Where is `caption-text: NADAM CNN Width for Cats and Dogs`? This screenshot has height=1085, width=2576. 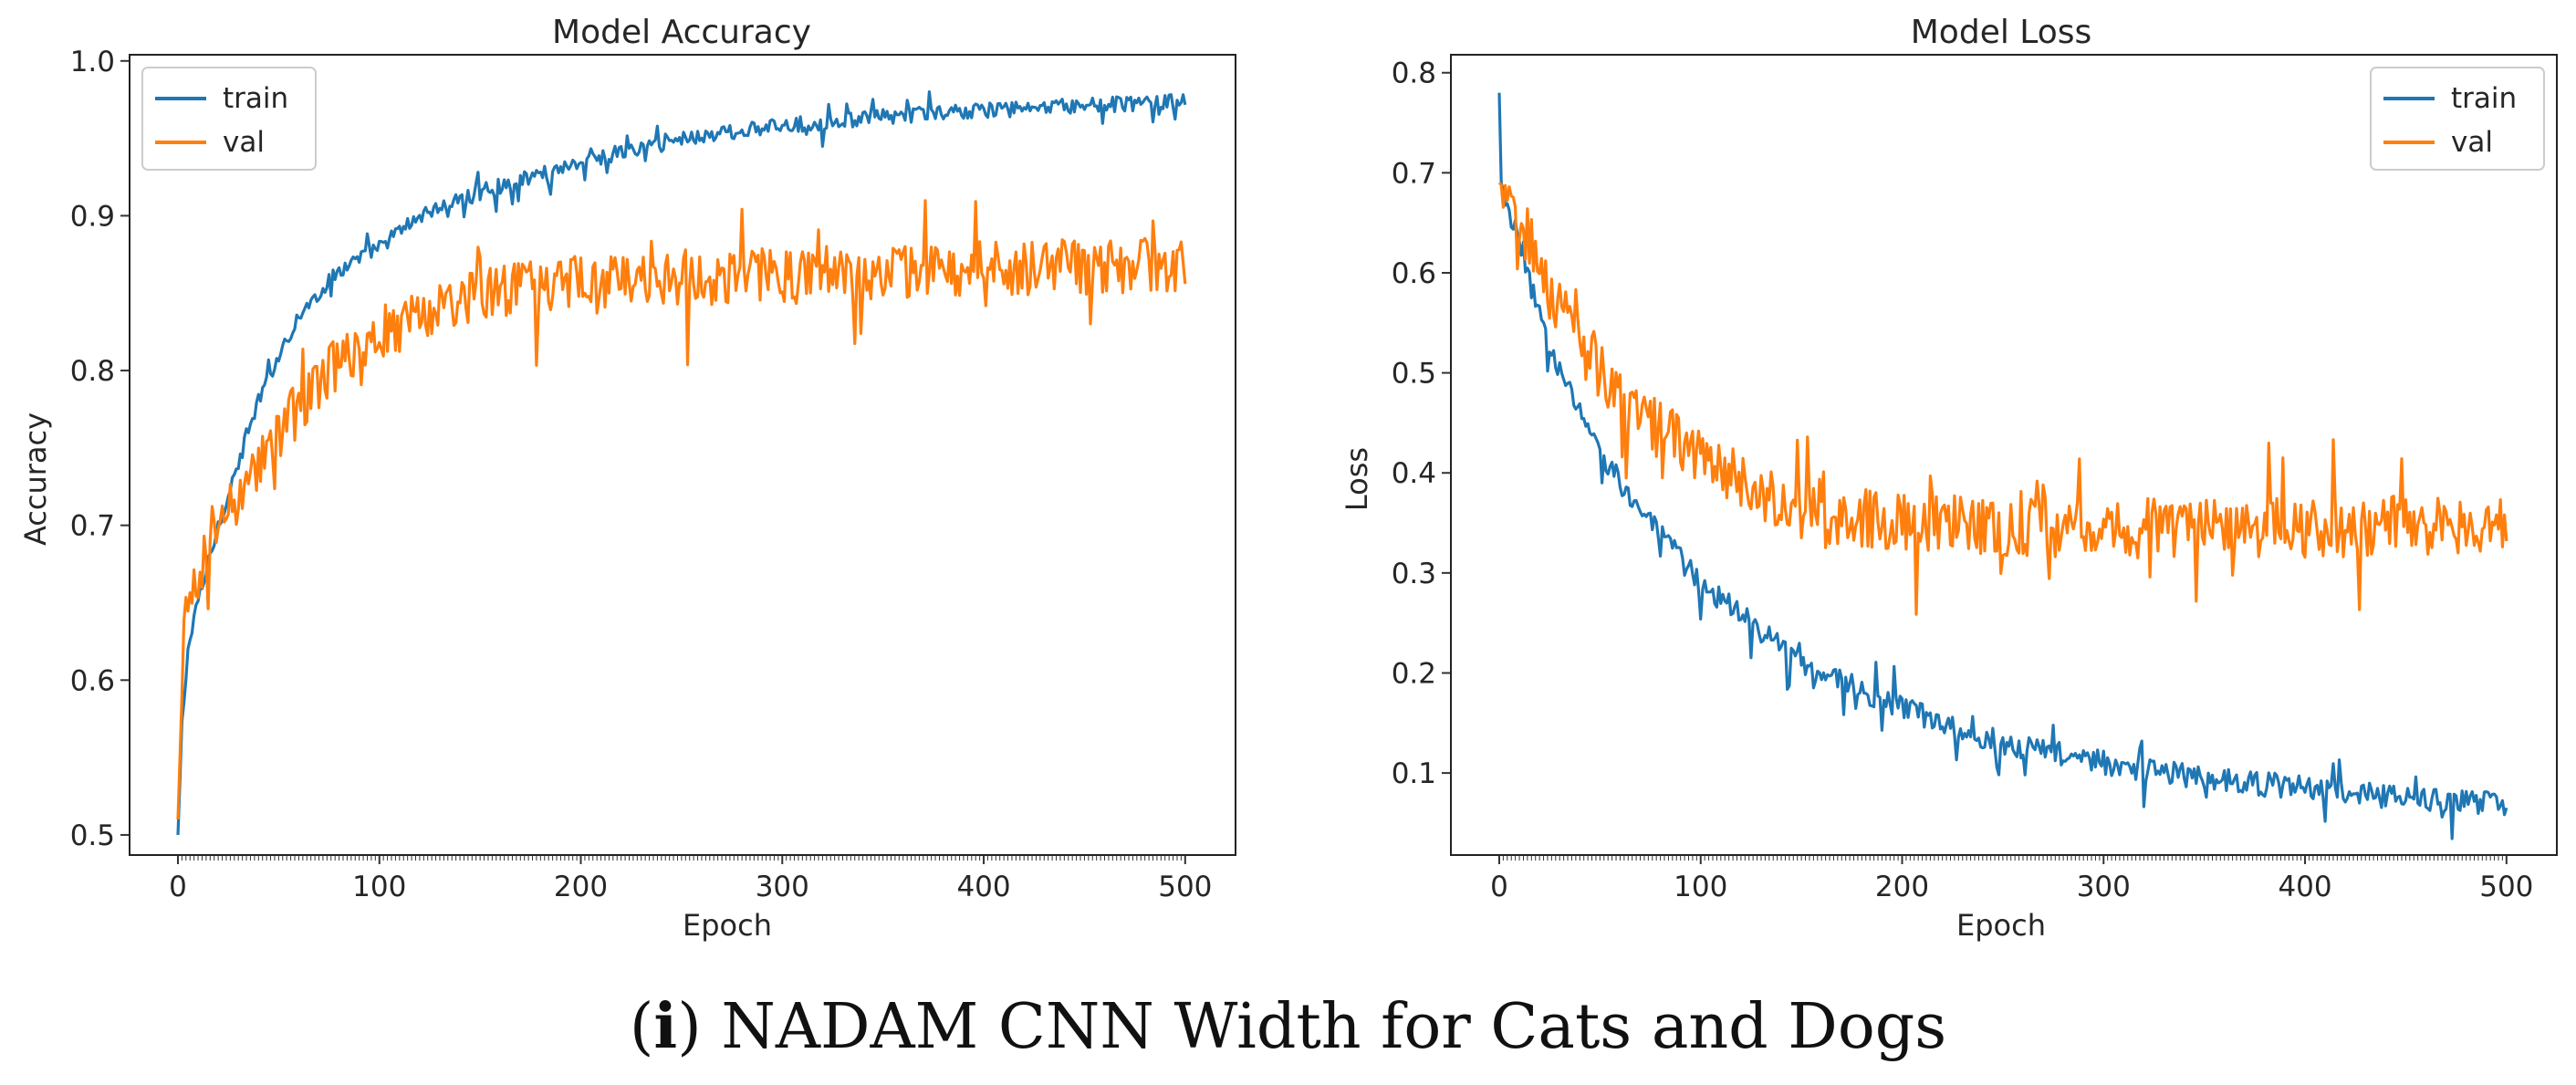 caption-text: NADAM CNN Width for Cats and Dogs is located at coordinates (1334, 1027).